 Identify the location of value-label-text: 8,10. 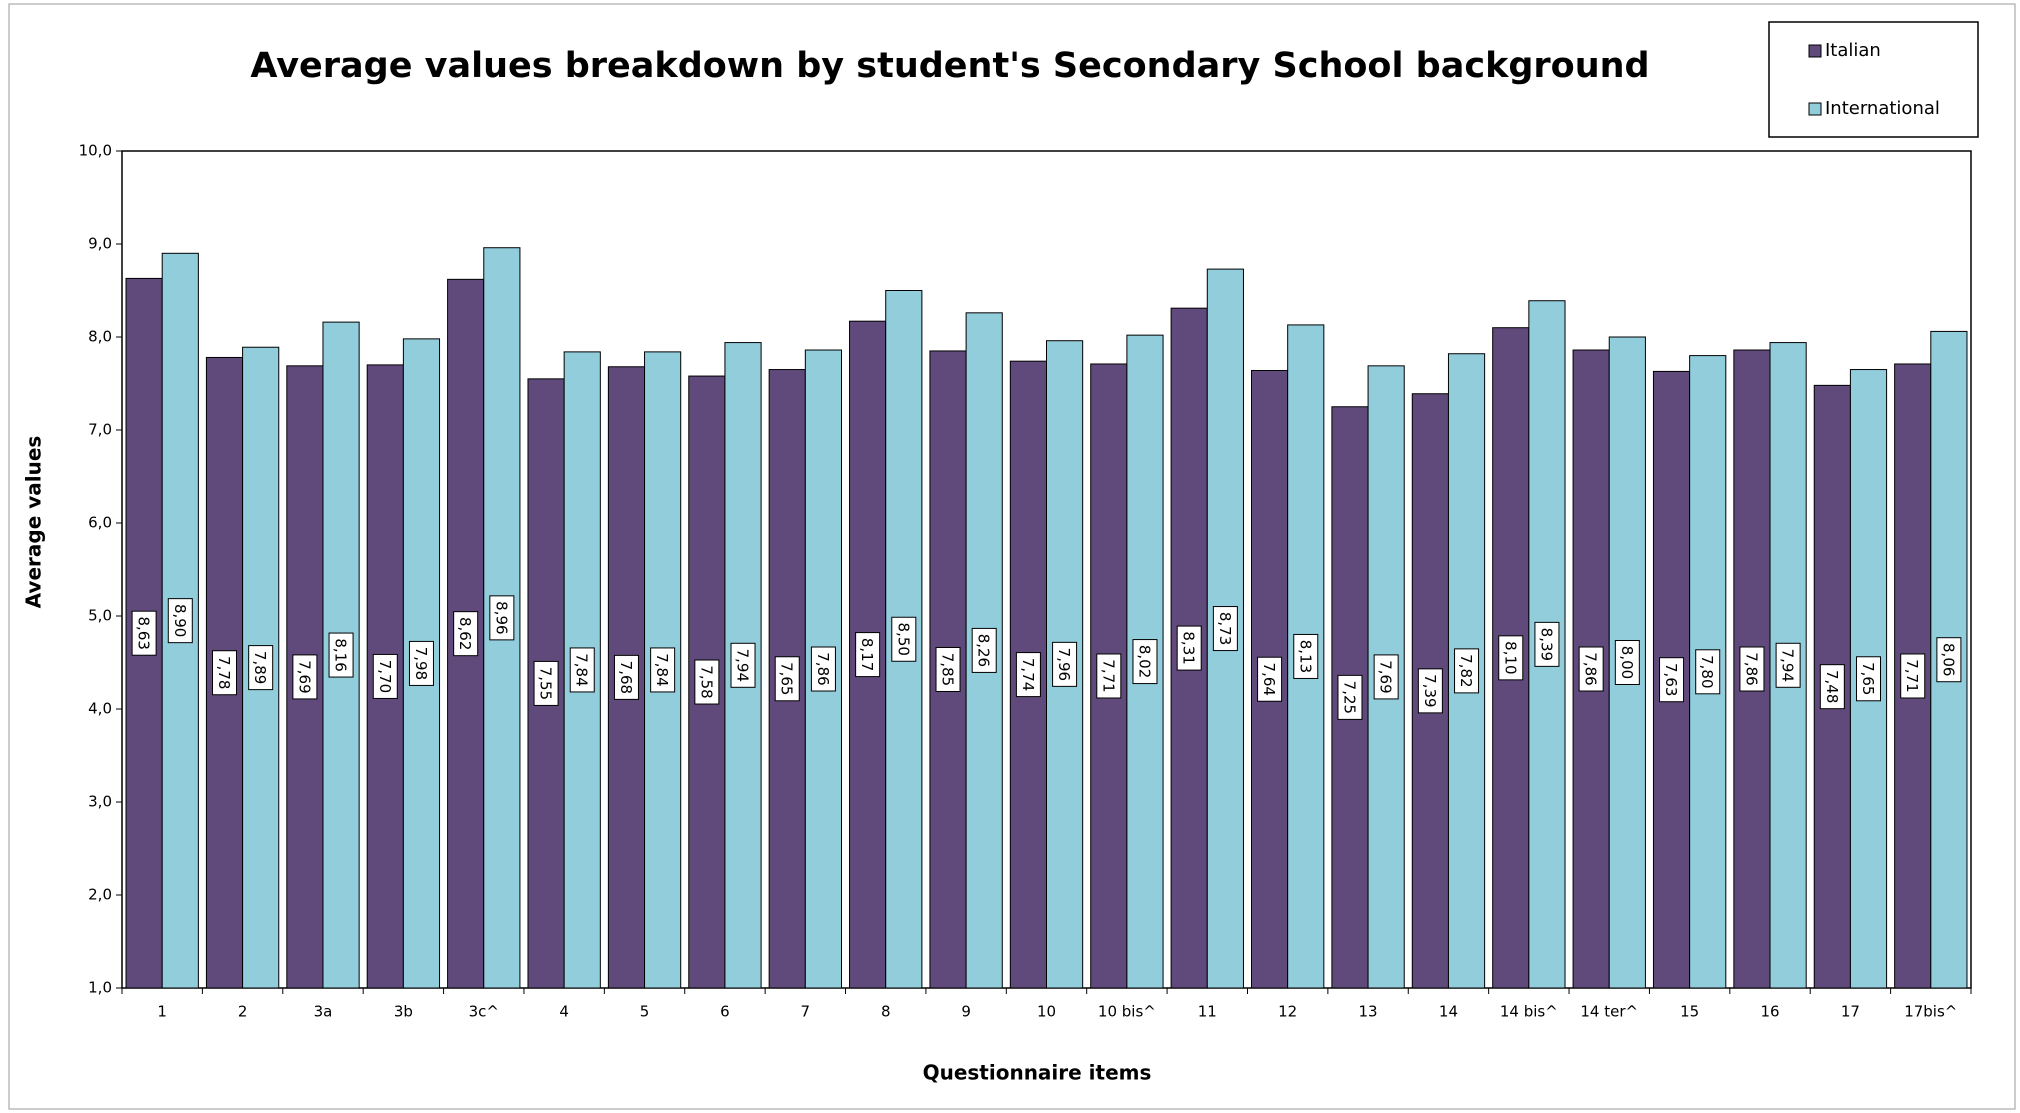
(1510, 657).